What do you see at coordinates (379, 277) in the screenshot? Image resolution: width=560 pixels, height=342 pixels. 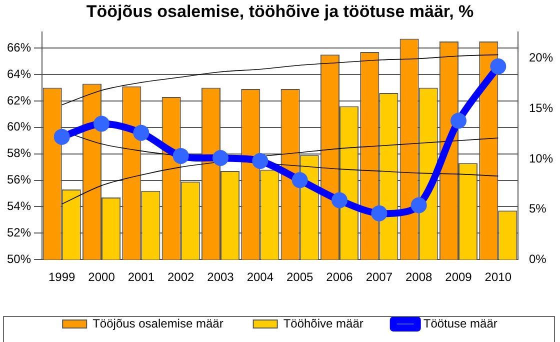 I see `x-tick-label: 2007` at bounding box center [379, 277].